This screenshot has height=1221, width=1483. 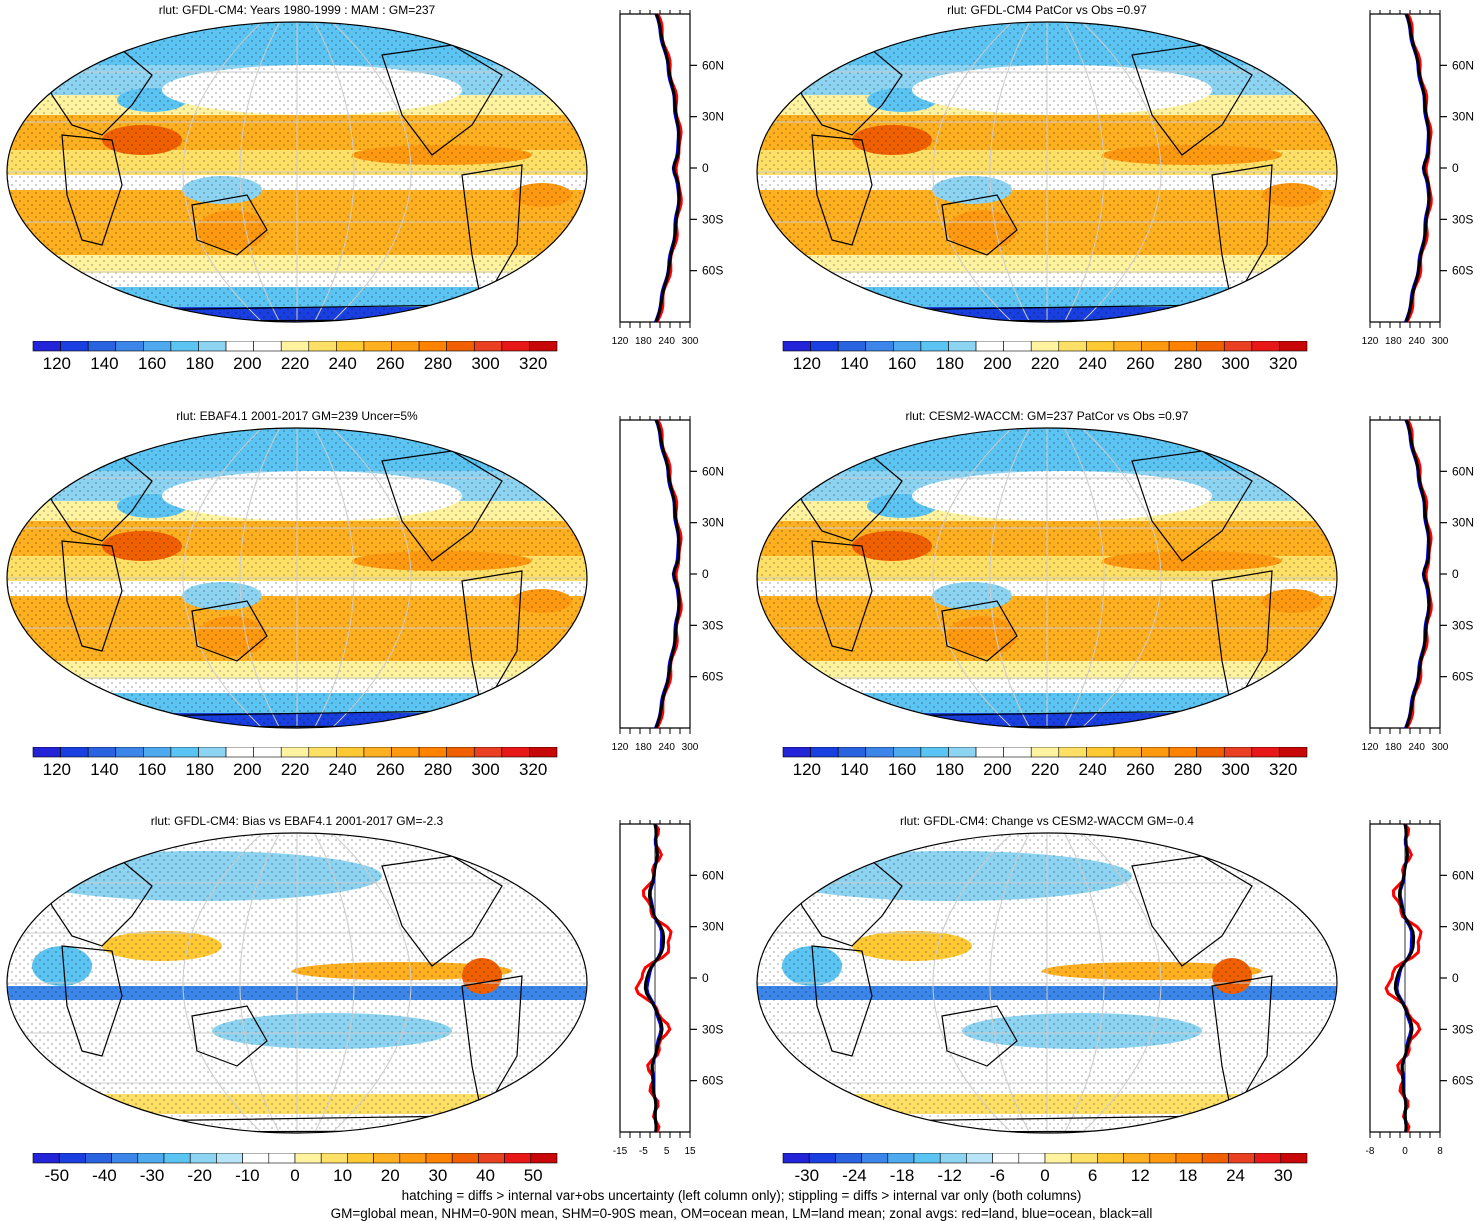 I want to click on colorbar-tick-label: 6, so click(x=1092, y=1175).